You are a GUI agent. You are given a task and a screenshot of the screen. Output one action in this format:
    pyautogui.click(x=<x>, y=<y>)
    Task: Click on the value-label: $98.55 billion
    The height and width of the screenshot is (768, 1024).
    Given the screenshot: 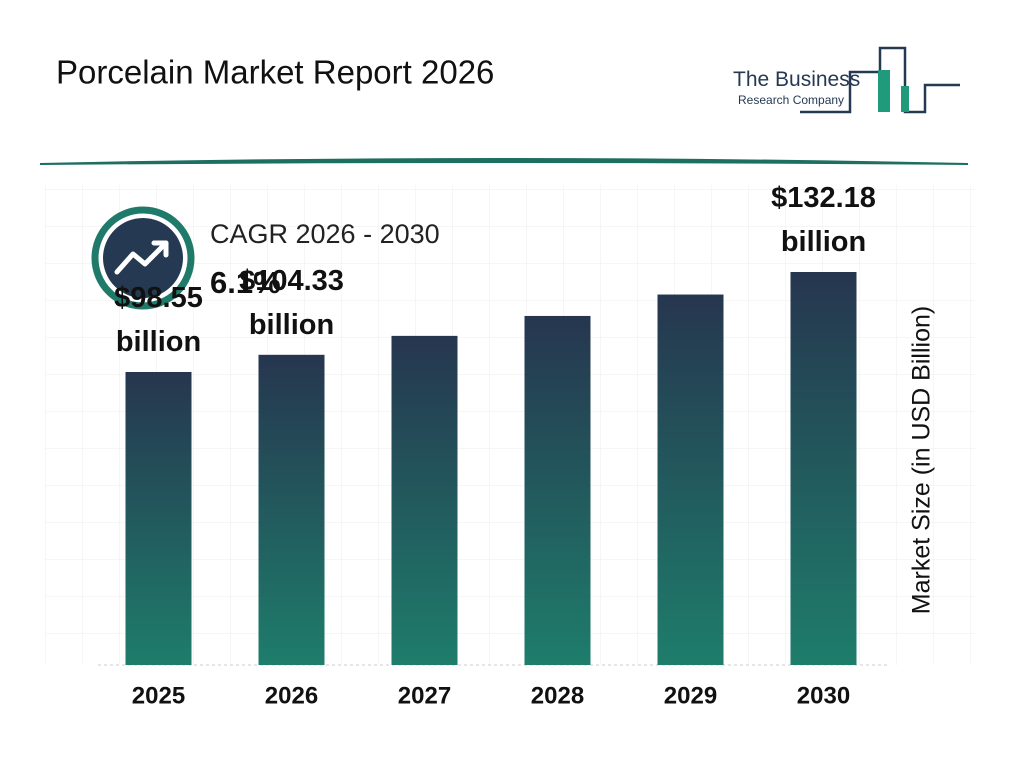 What is the action you would take?
    pyautogui.click(x=158, y=320)
    